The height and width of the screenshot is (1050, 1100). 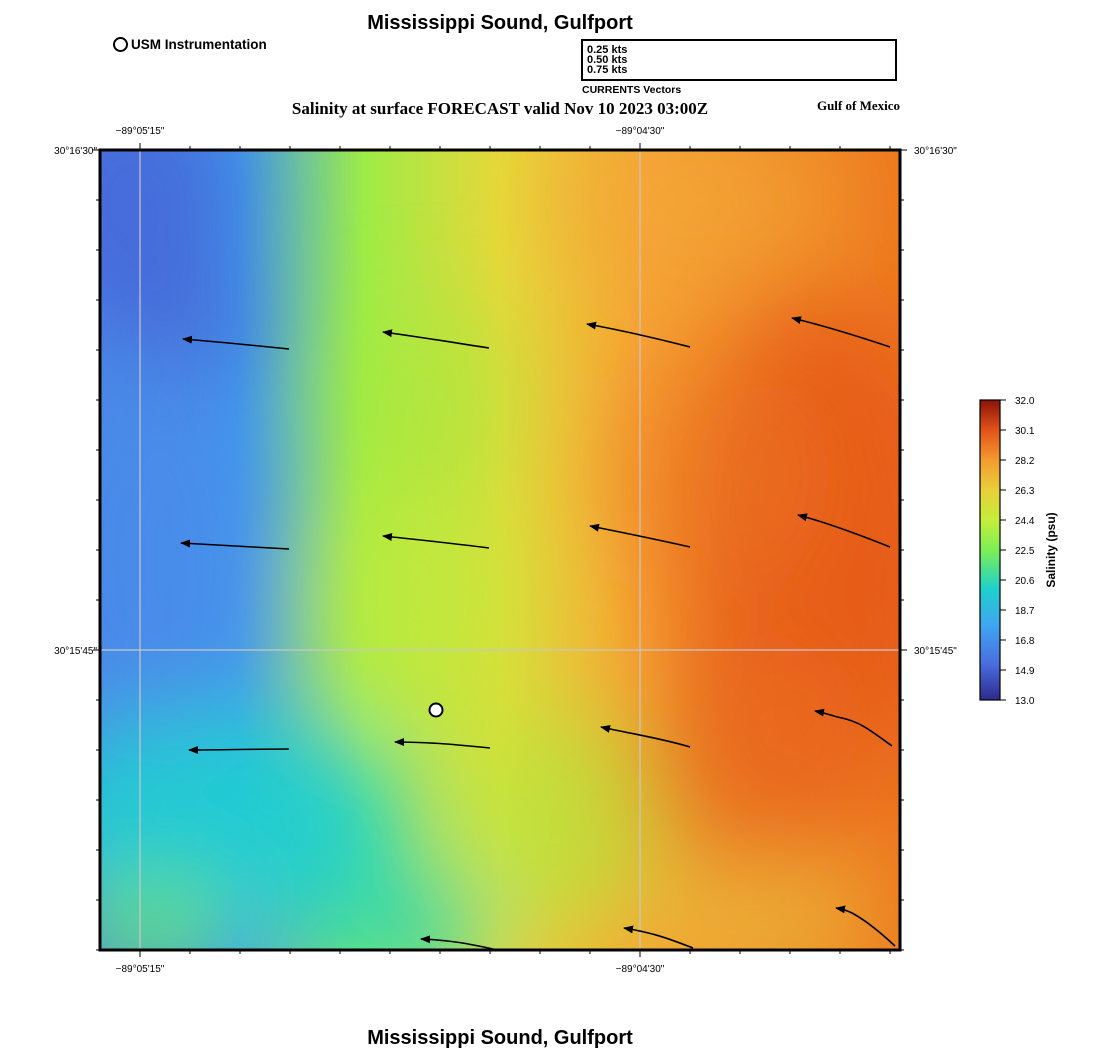 What do you see at coordinates (500, 1038) in the screenshot?
I see `footer-title: Mississippi Sound, Gulfport` at bounding box center [500, 1038].